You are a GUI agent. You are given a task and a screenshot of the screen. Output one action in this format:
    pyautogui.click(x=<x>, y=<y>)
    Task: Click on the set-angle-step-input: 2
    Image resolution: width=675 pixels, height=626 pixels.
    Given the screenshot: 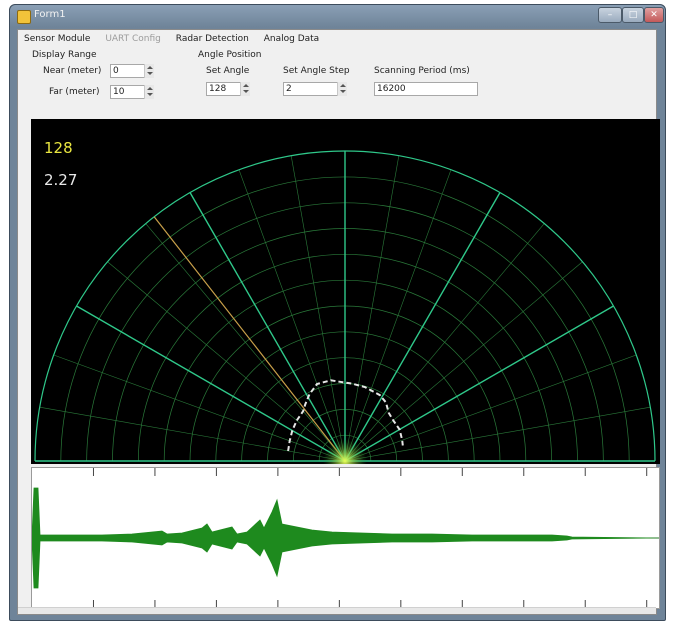 What is the action you would take?
    pyautogui.click(x=315, y=89)
    